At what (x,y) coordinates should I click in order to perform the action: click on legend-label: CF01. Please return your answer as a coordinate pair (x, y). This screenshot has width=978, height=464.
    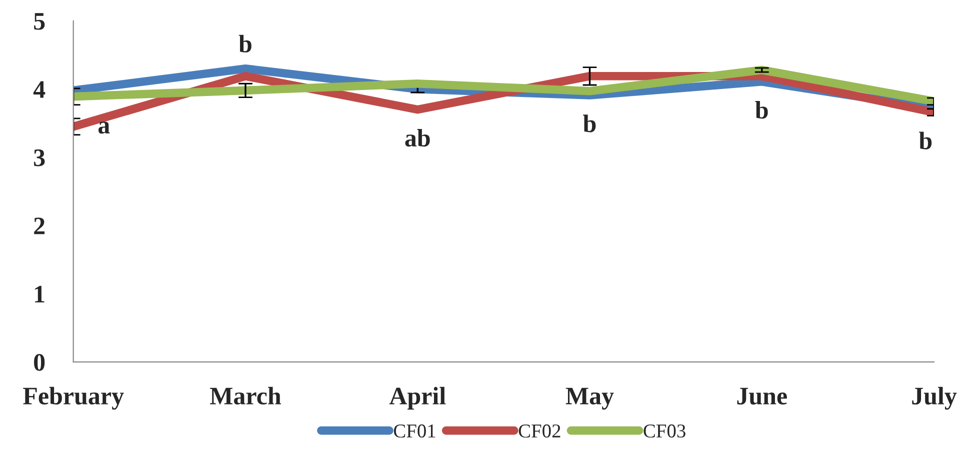
    Looking at the image, I should click on (415, 431).